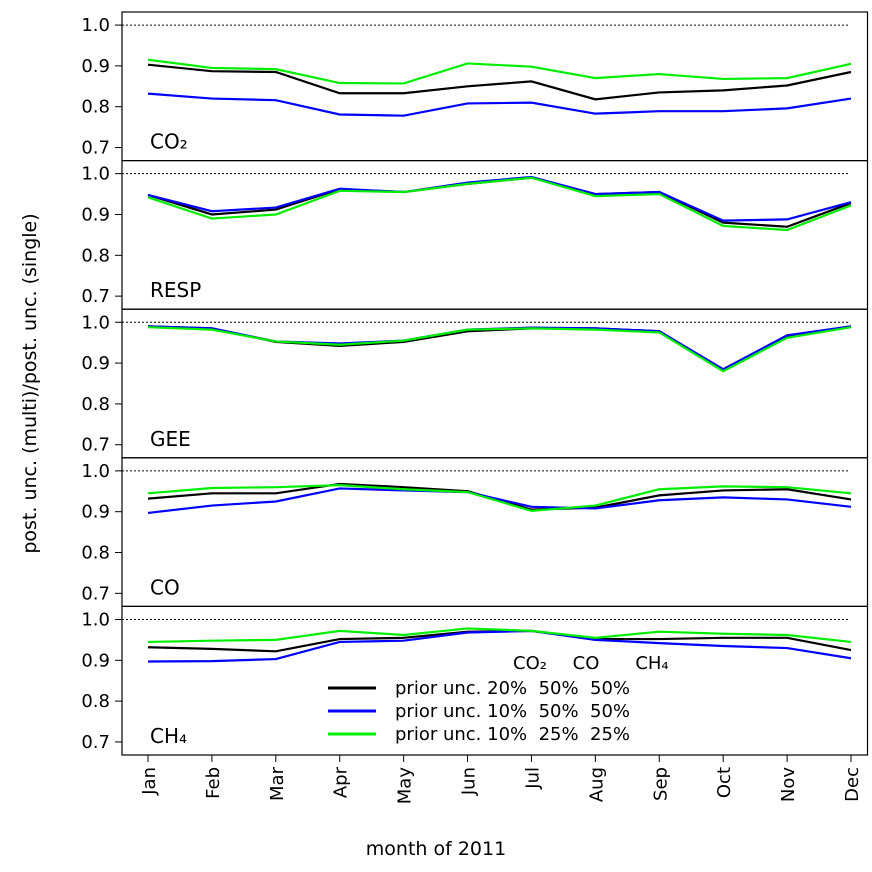  I want to click on legend-label: prior unc. 10% 25% 25%, so click(512, 734).